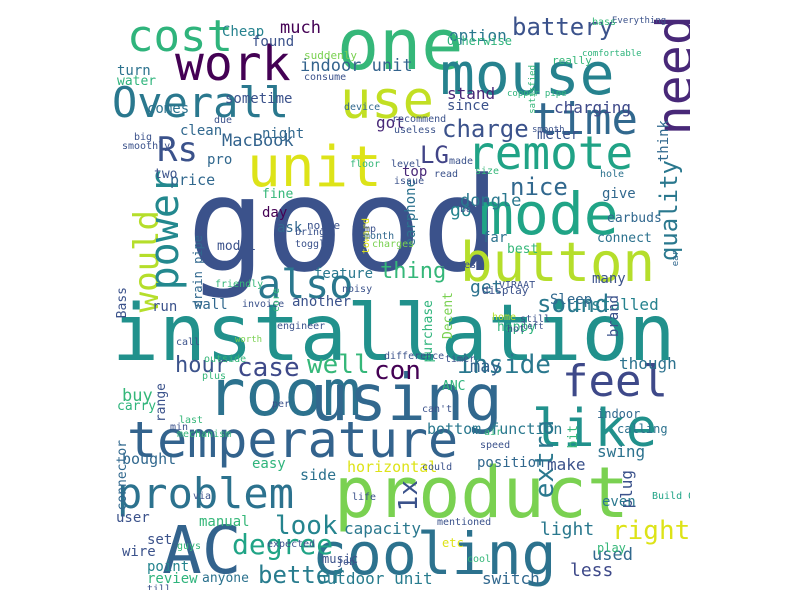  Describe the element at coordinates (482, 493) in the screenshot. I see `word-cloud-word: product` at that location.